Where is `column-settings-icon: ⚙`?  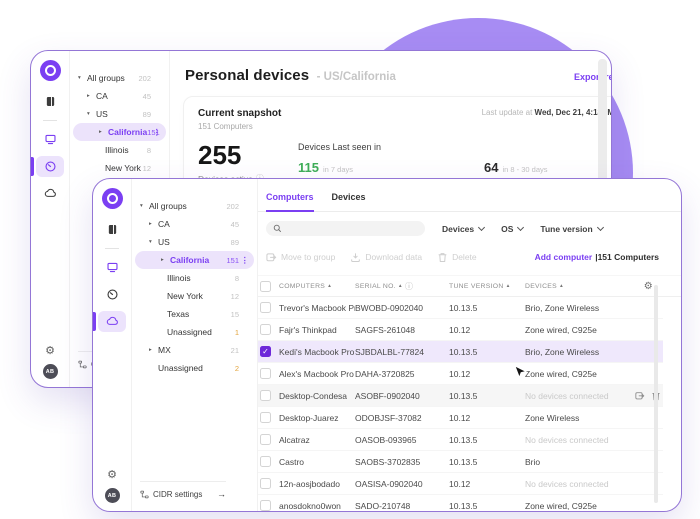
column-settings-icon: ⚙ is located at coordinates (648, 286).